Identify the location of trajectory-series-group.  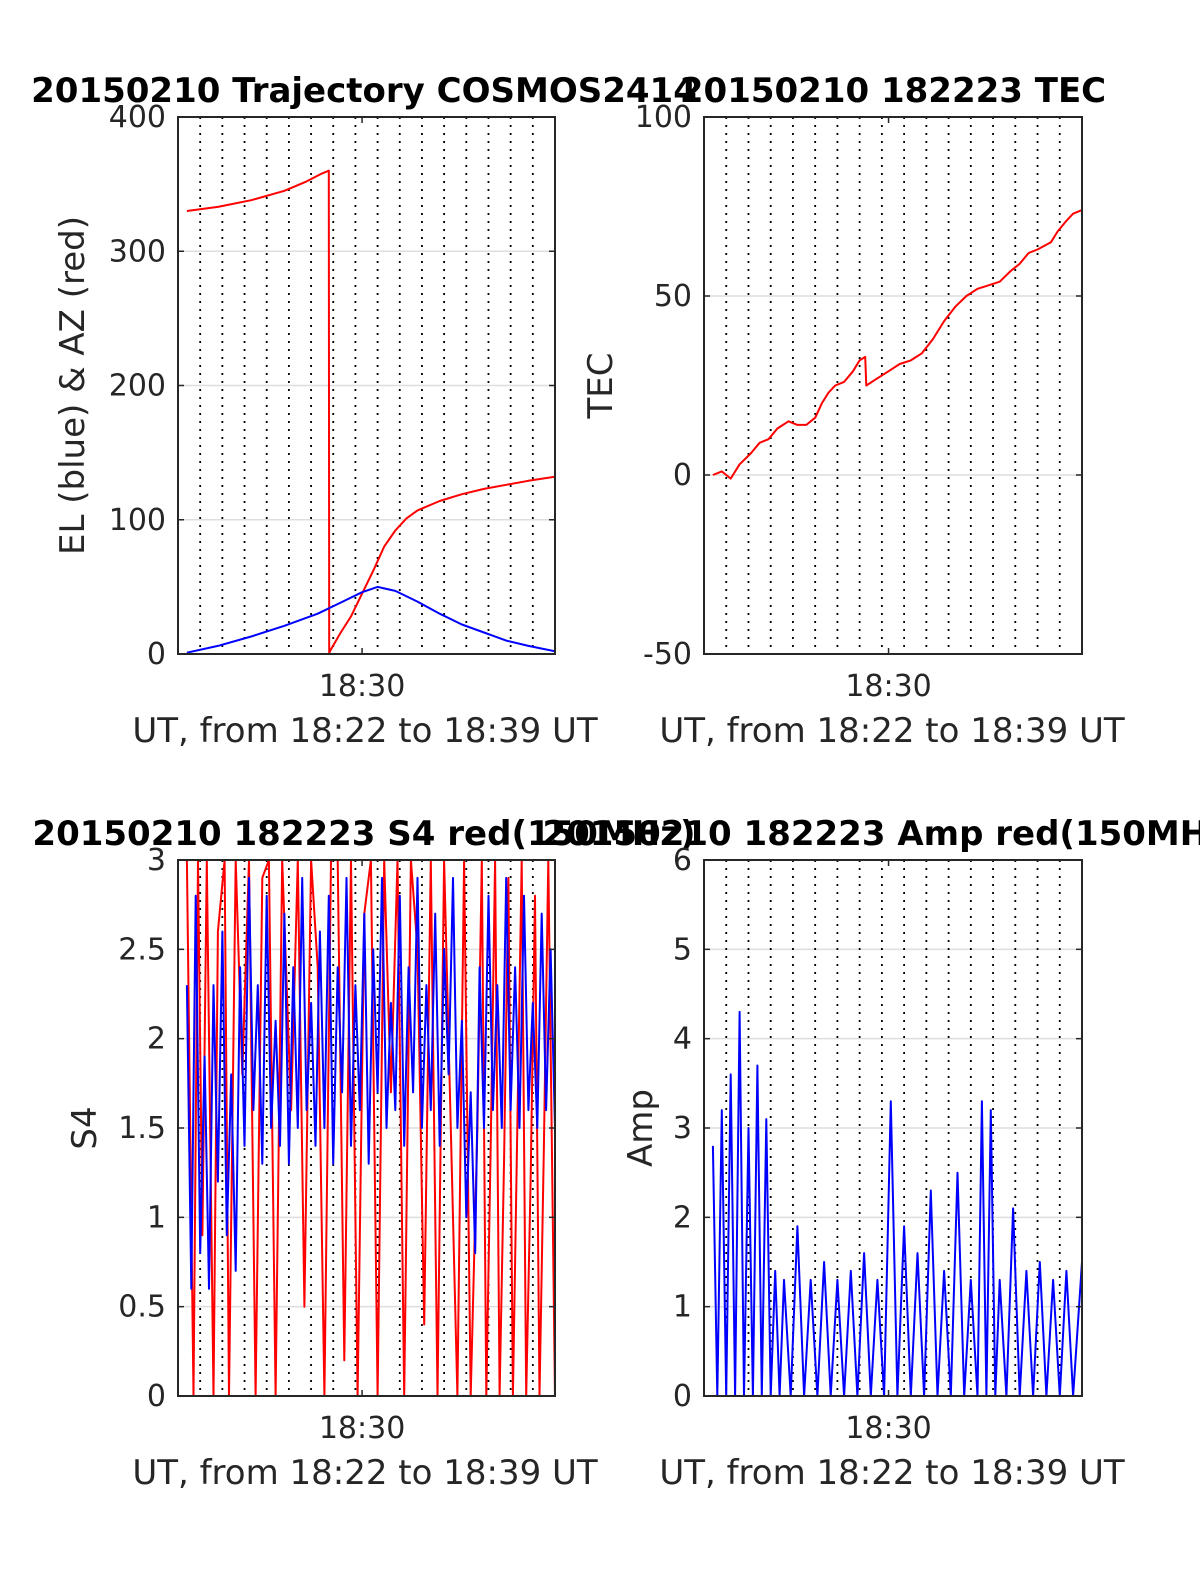
(370, 411).